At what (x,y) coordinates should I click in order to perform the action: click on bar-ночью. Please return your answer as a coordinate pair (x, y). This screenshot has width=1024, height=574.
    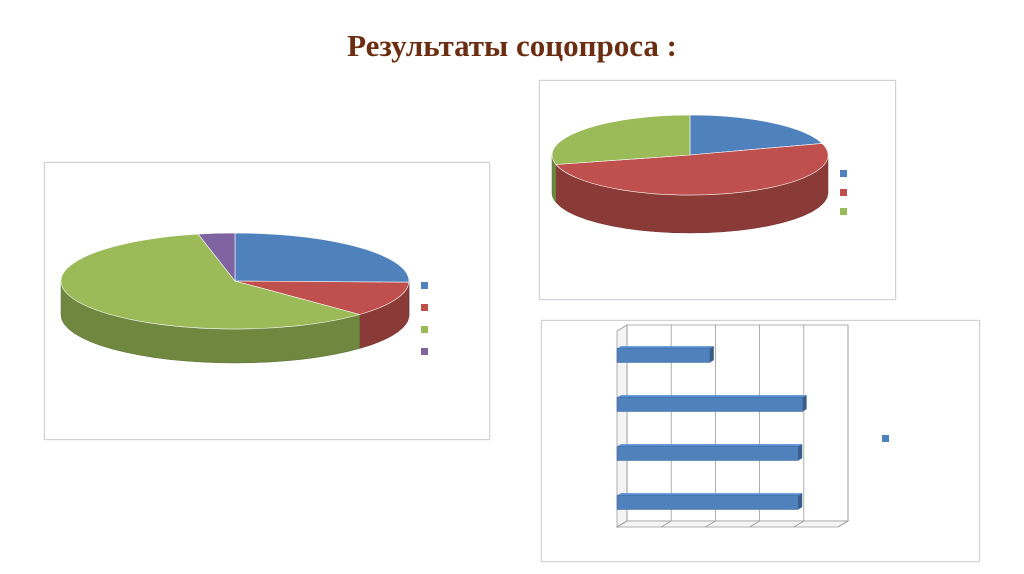
    Looking at the image, I should click on (663, 355).